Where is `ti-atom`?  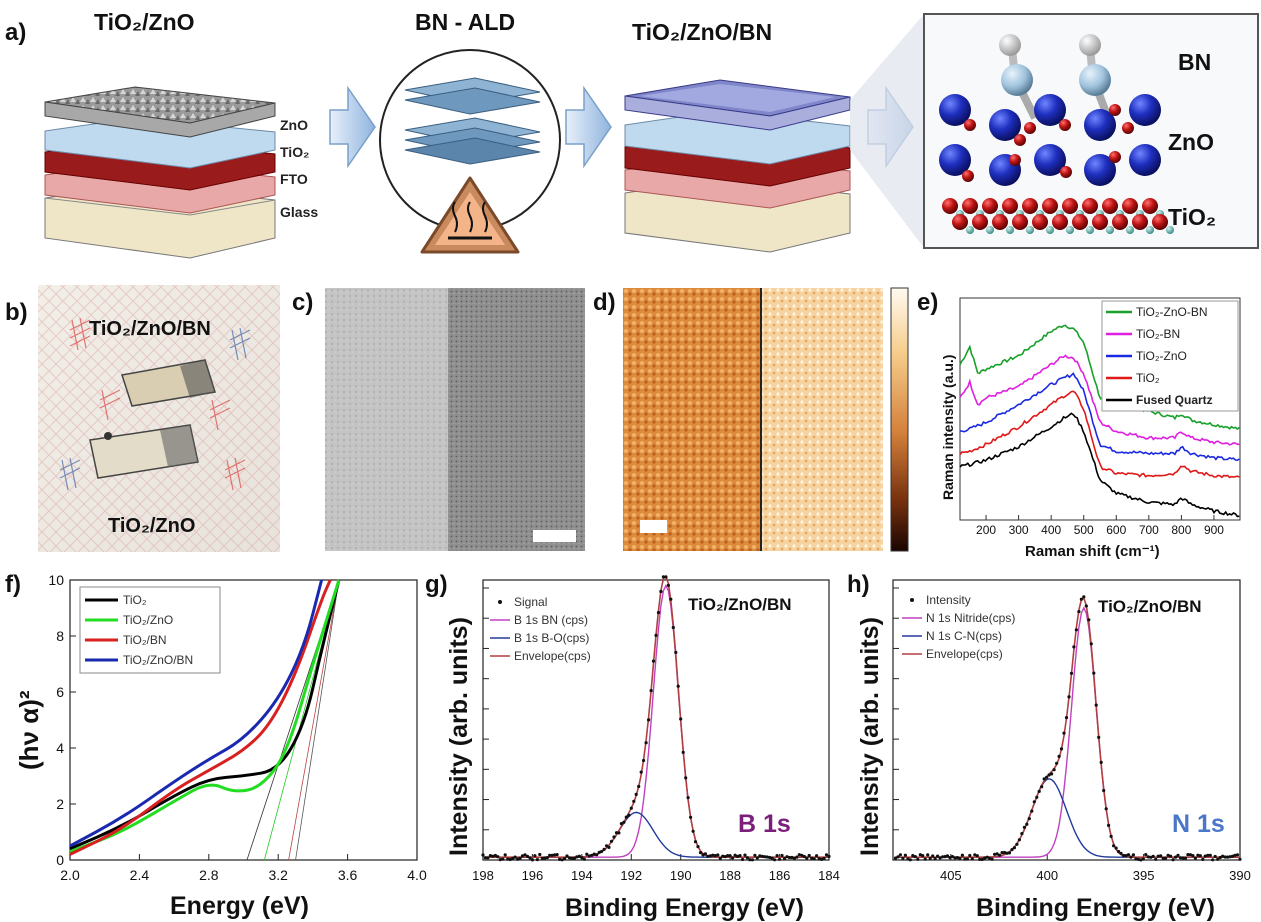
ti-atom is located at coordinates (1070, 230).